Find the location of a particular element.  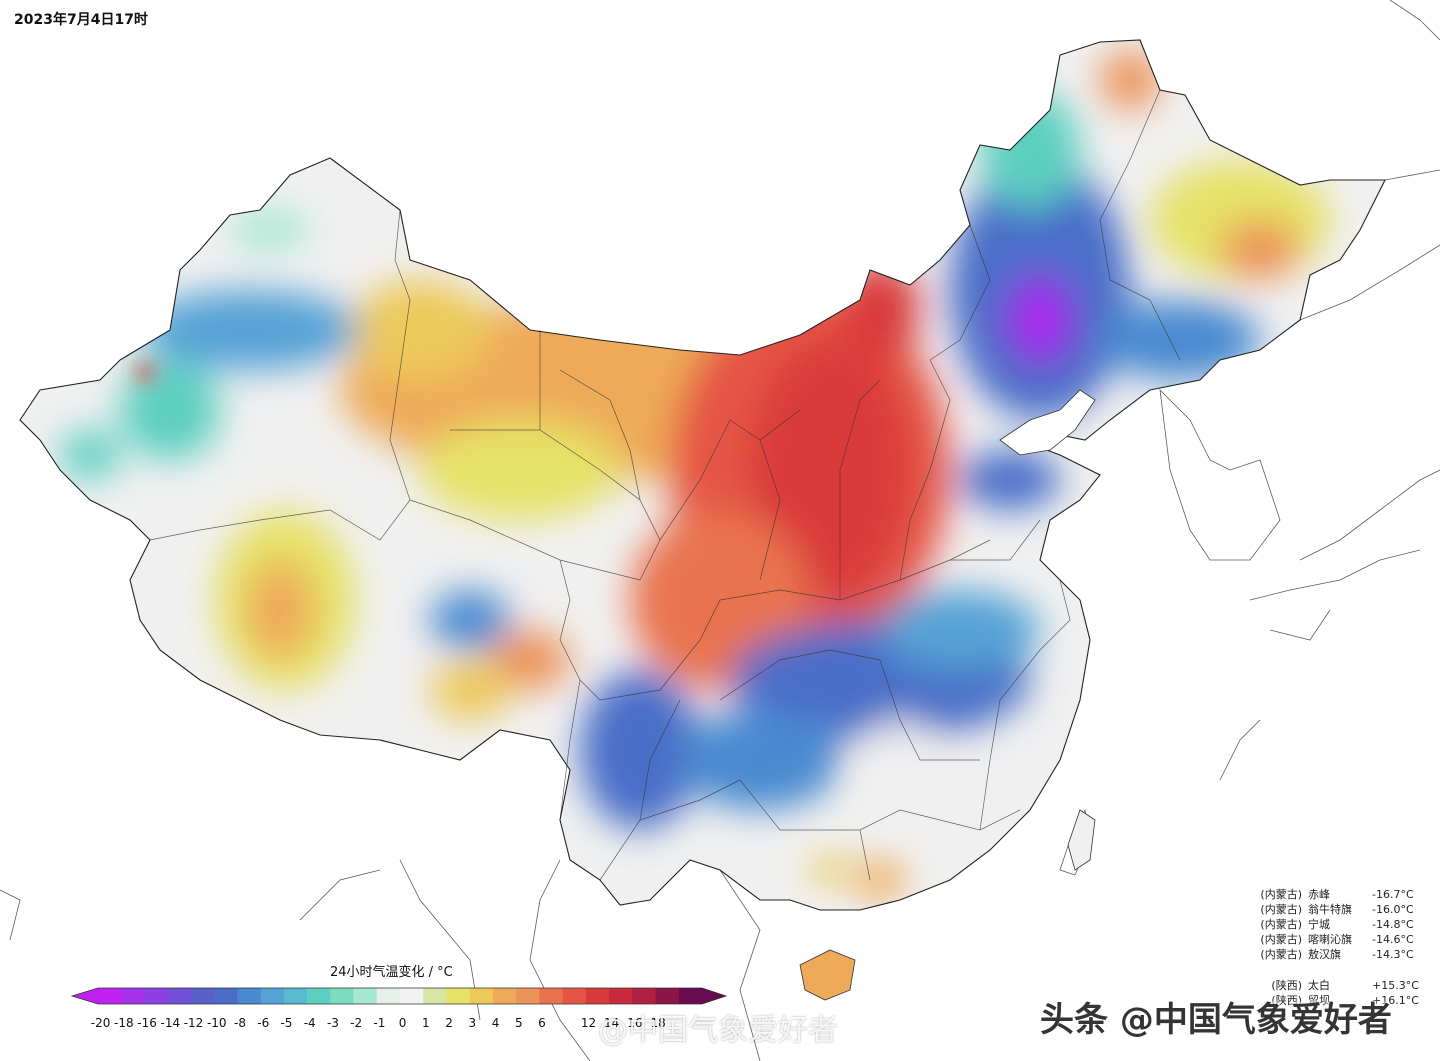

station-name: 宁城 is located at coordinates (1319, 924).